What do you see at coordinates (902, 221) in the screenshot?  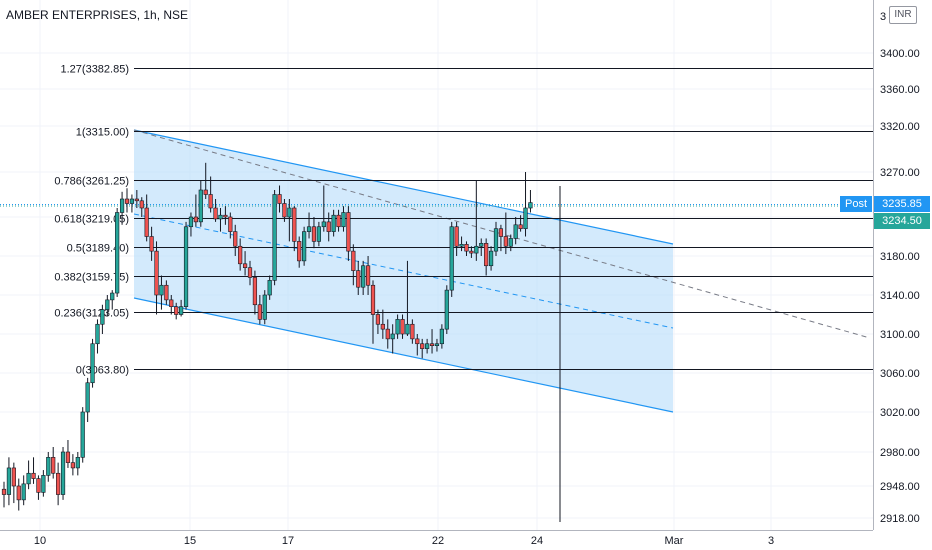 I see `last-price-tag: 3234.50` at bounding box center [902, 221].